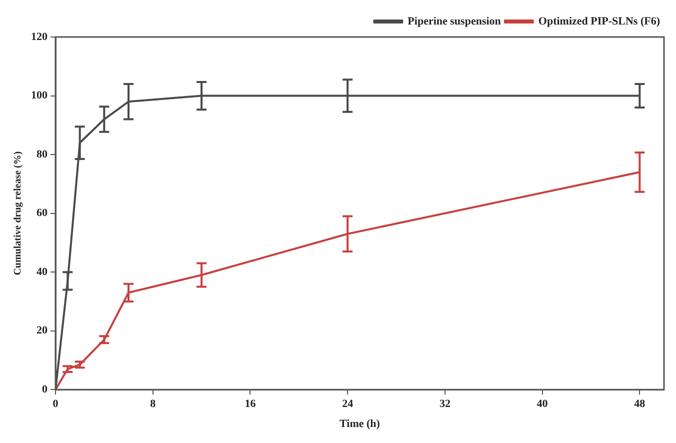 Image resolution: width=676 pixels, height=443 pixels. I want to click on x-tick-label: 8, so click(153, 404).